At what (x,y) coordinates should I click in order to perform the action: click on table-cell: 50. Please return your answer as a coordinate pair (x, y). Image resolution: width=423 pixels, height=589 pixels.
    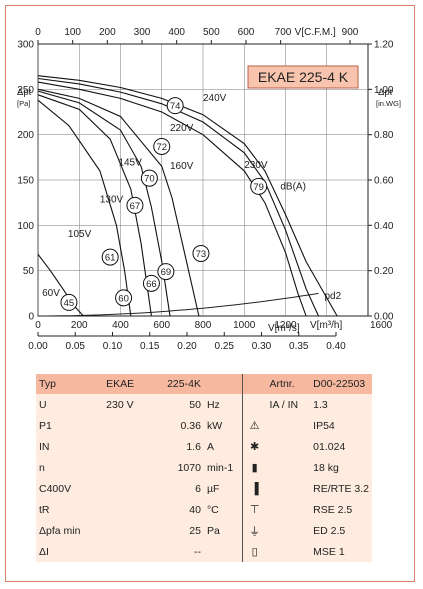
    Looking at the image, I should click on (181, 404).